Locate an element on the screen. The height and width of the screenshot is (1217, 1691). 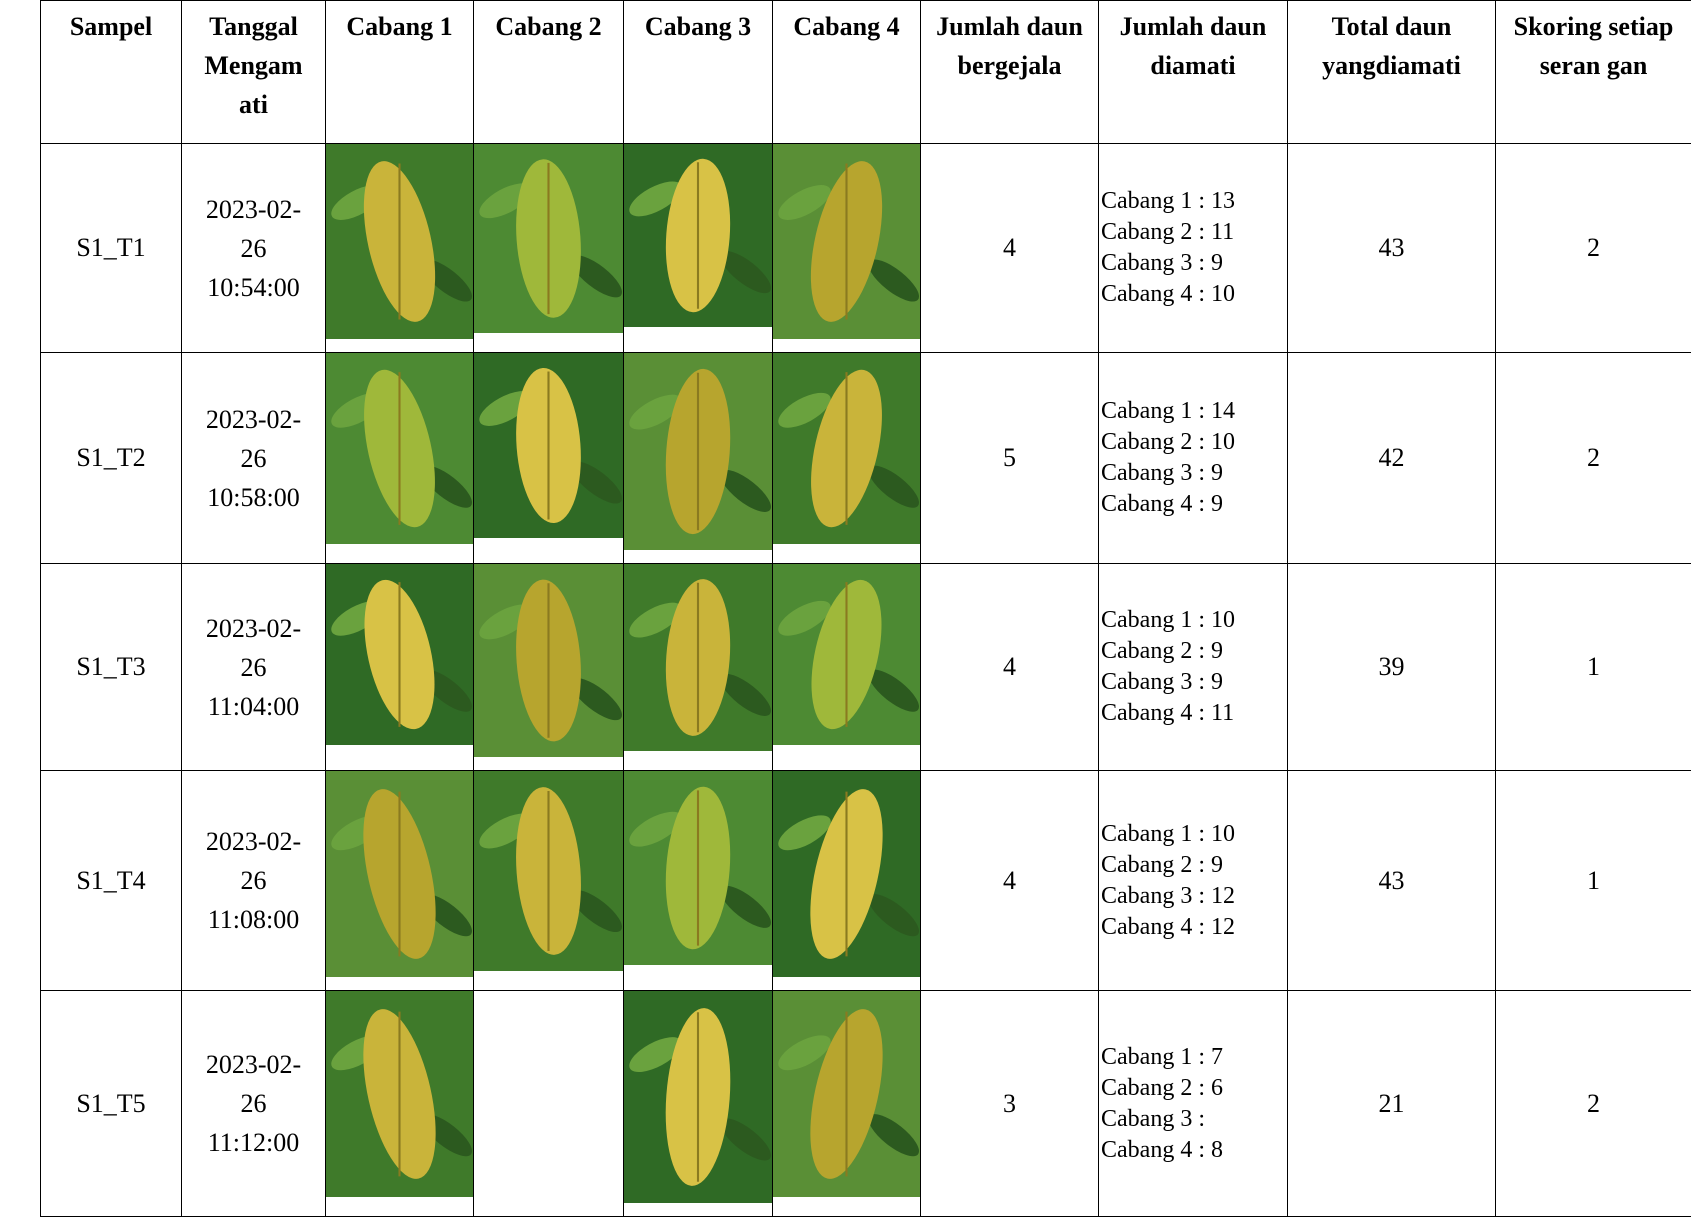
header-cell: Tanggal Mengam ati is located at coordinates (254, 72).